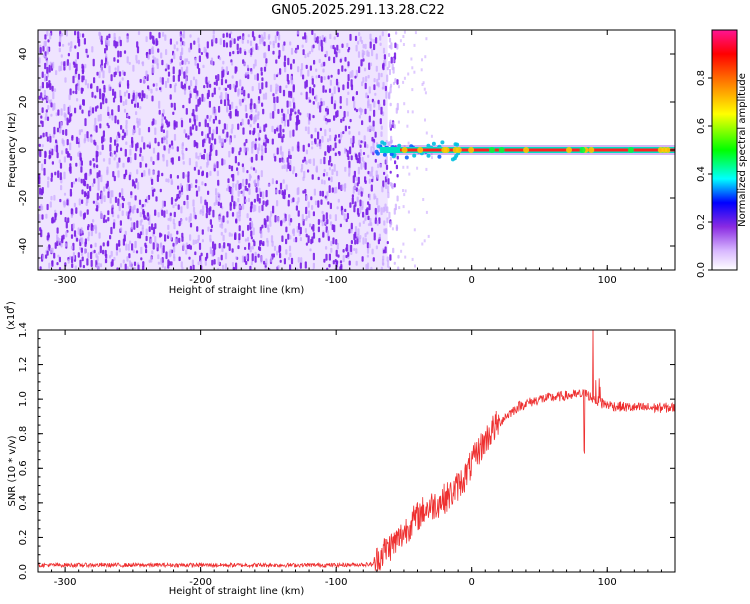 The height and width of the screenshot is (604, 750). What do you see at coordinates (237, 290) in the screenshot?
I see `spectrogram-xlabel: Height of straight line (km)` at bounding box center [237, 290].